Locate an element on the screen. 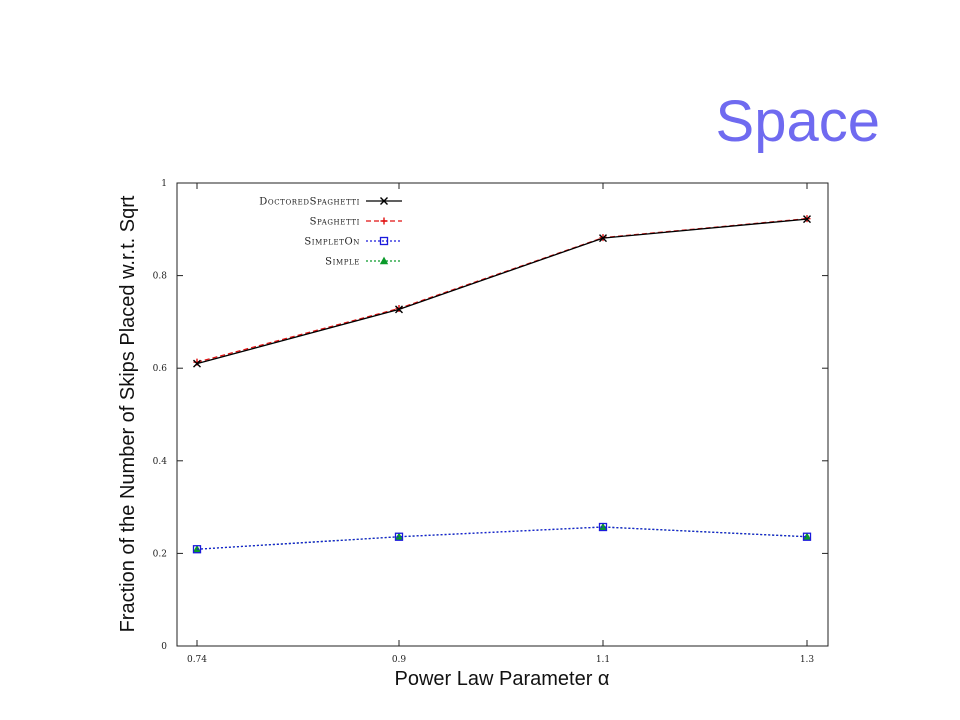  legend-label: SimpletOn is located at coordinates (332, 242).